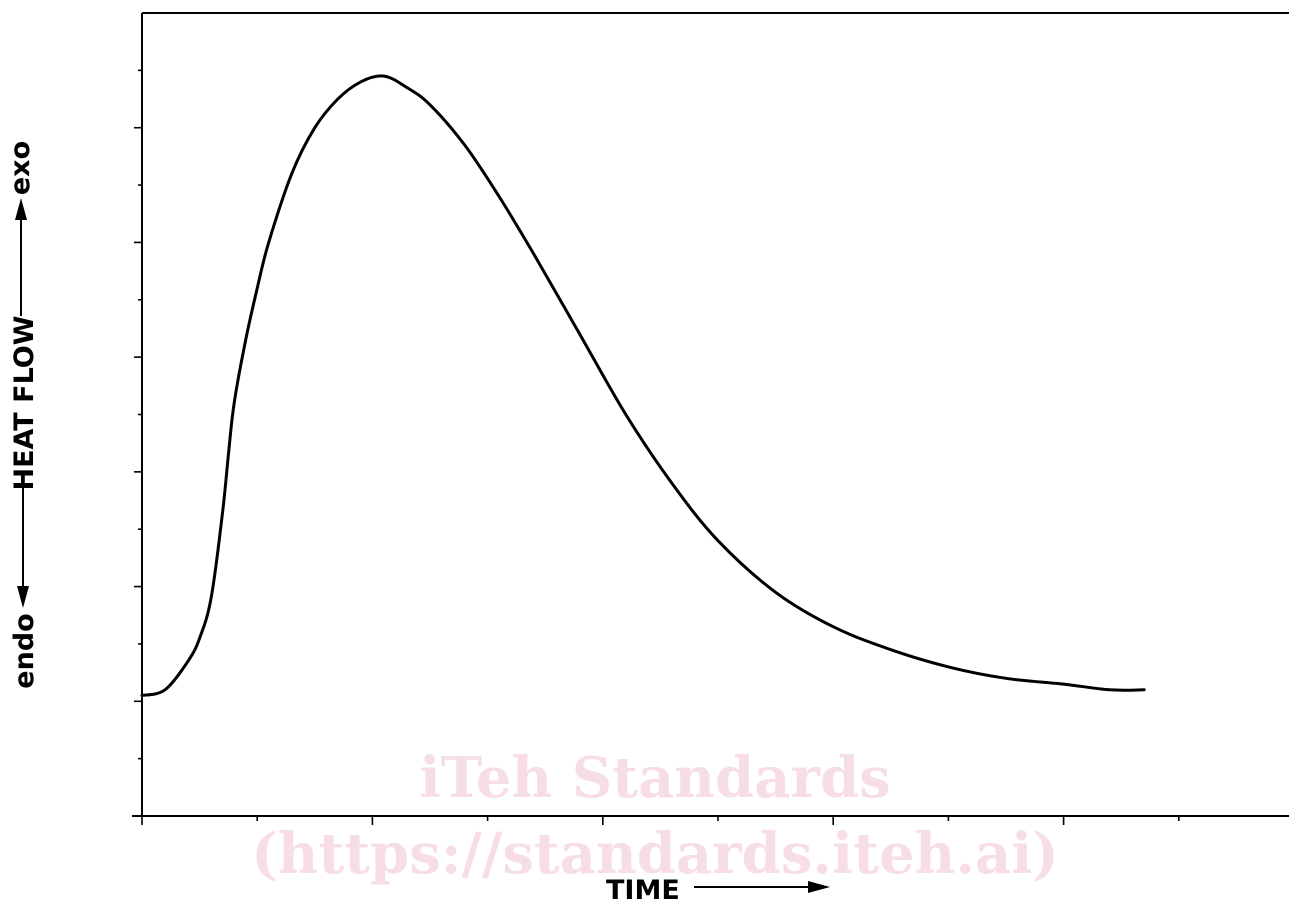 The image size is (1289, 900). I want to click on y-label-heat-flow: HEAT FLOW, so click(24, 402).